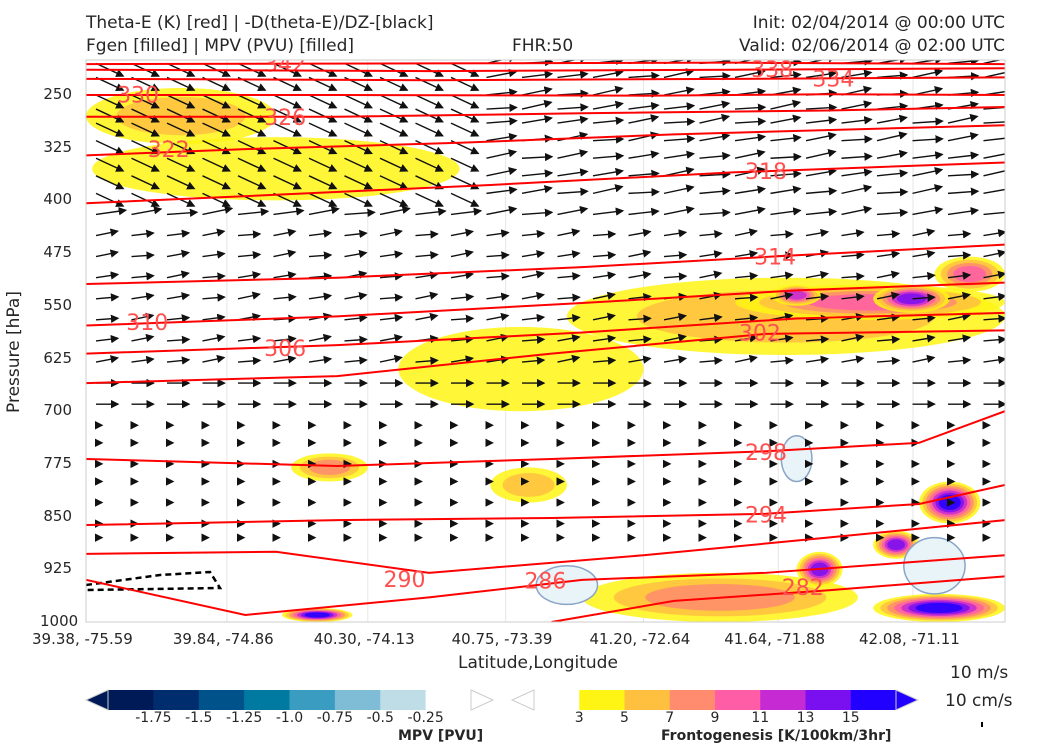 This screenshot has width=1050, height=750. Describe the element at coordinates (57, 146) in the screenshot. I see `y-tick-label: 325` at that location.